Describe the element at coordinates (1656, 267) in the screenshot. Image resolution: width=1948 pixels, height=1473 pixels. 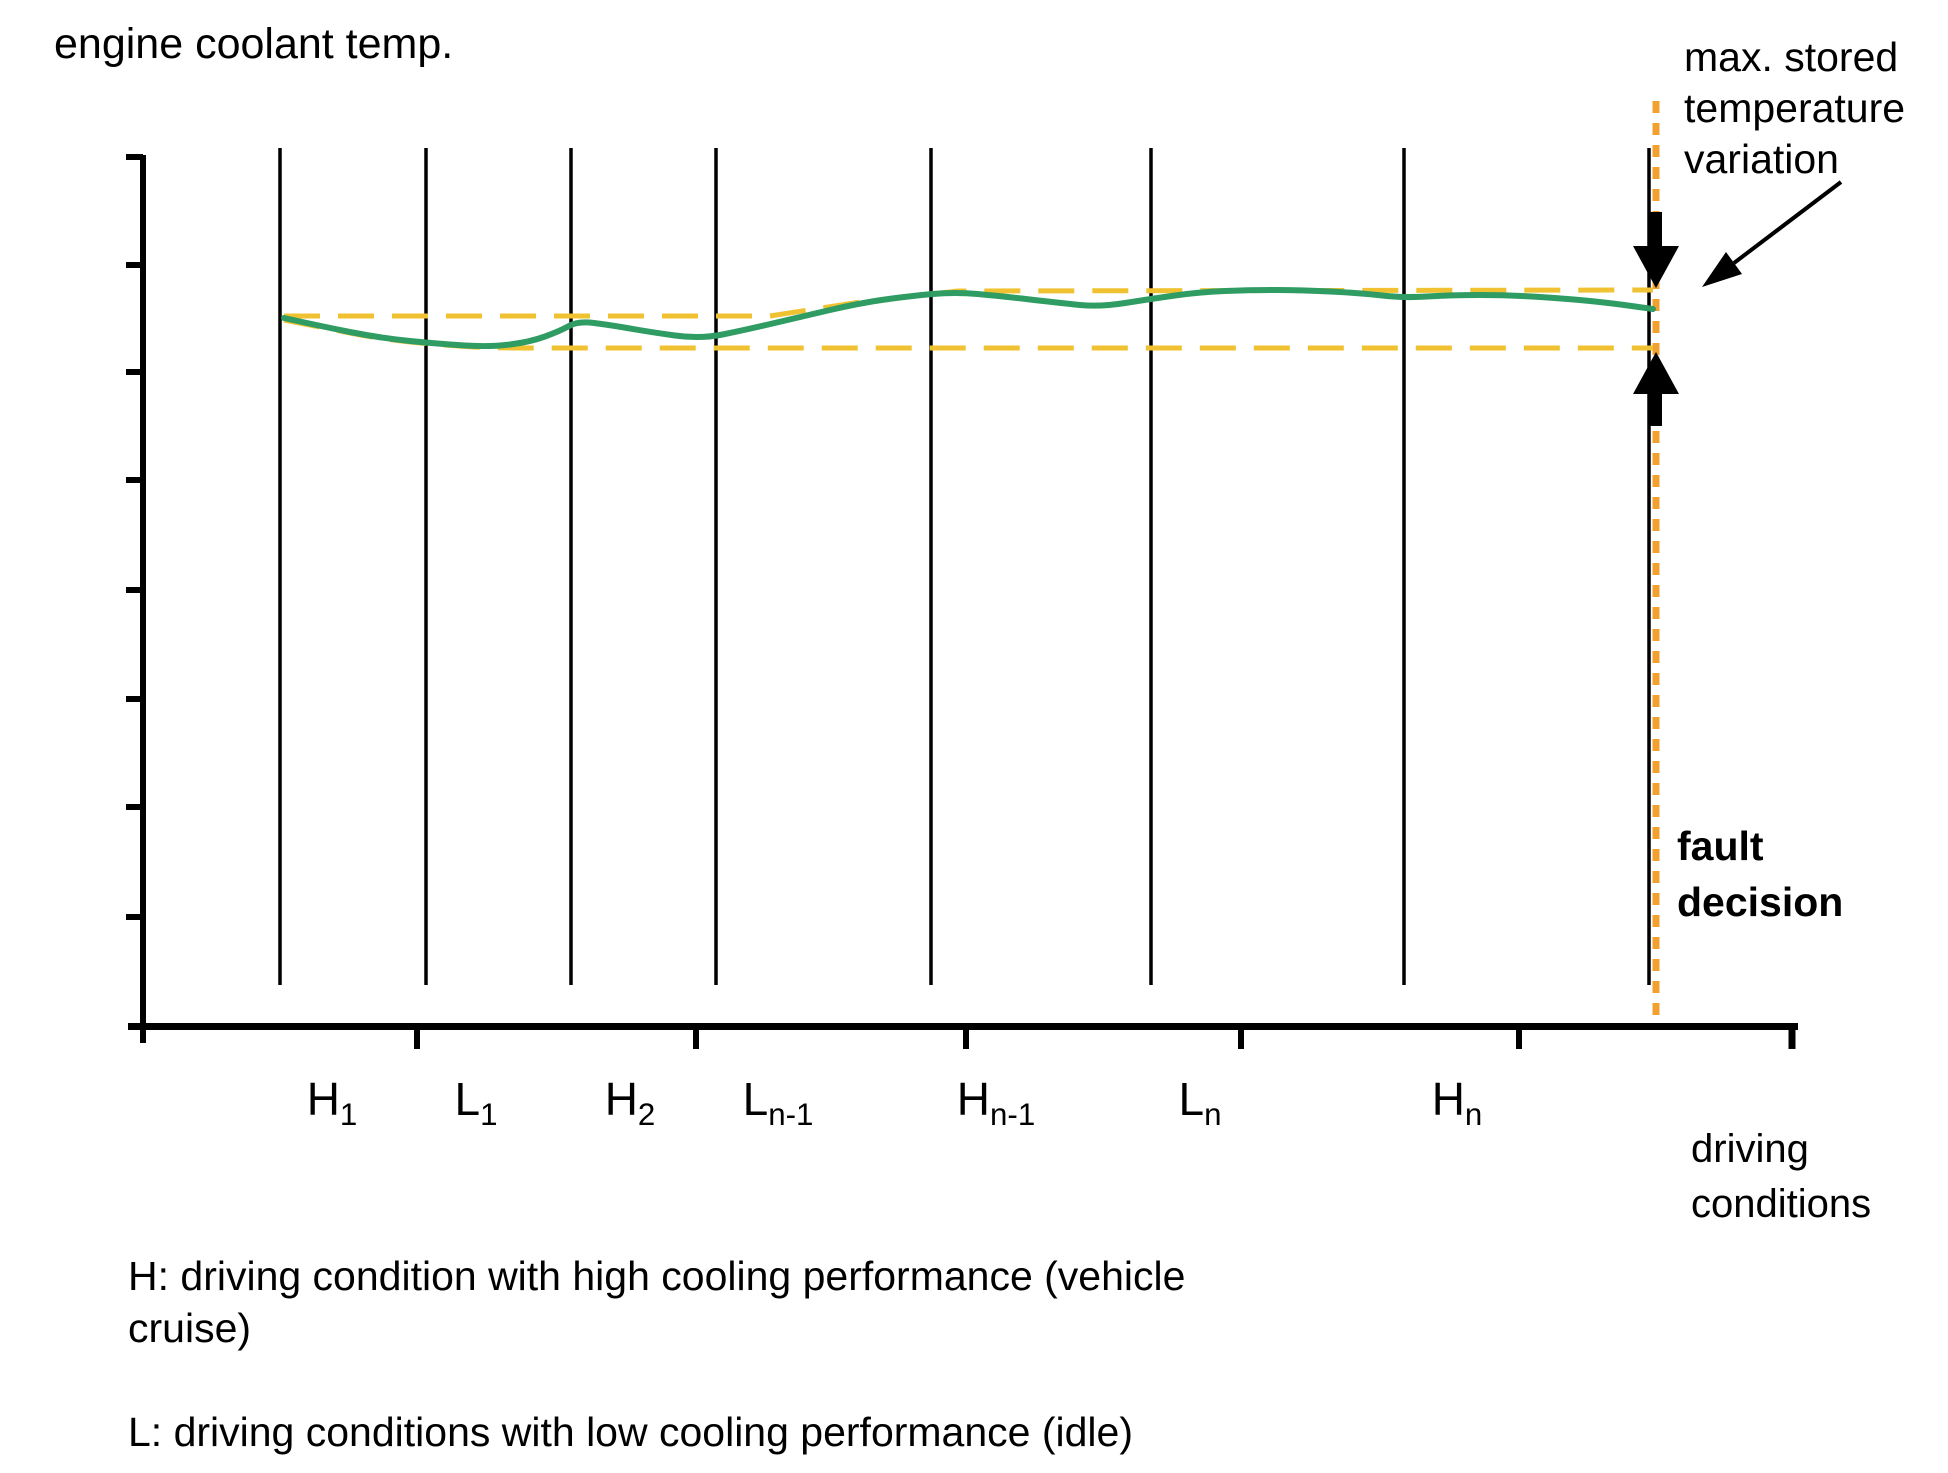
I see `down-arrow-icon` at that location.